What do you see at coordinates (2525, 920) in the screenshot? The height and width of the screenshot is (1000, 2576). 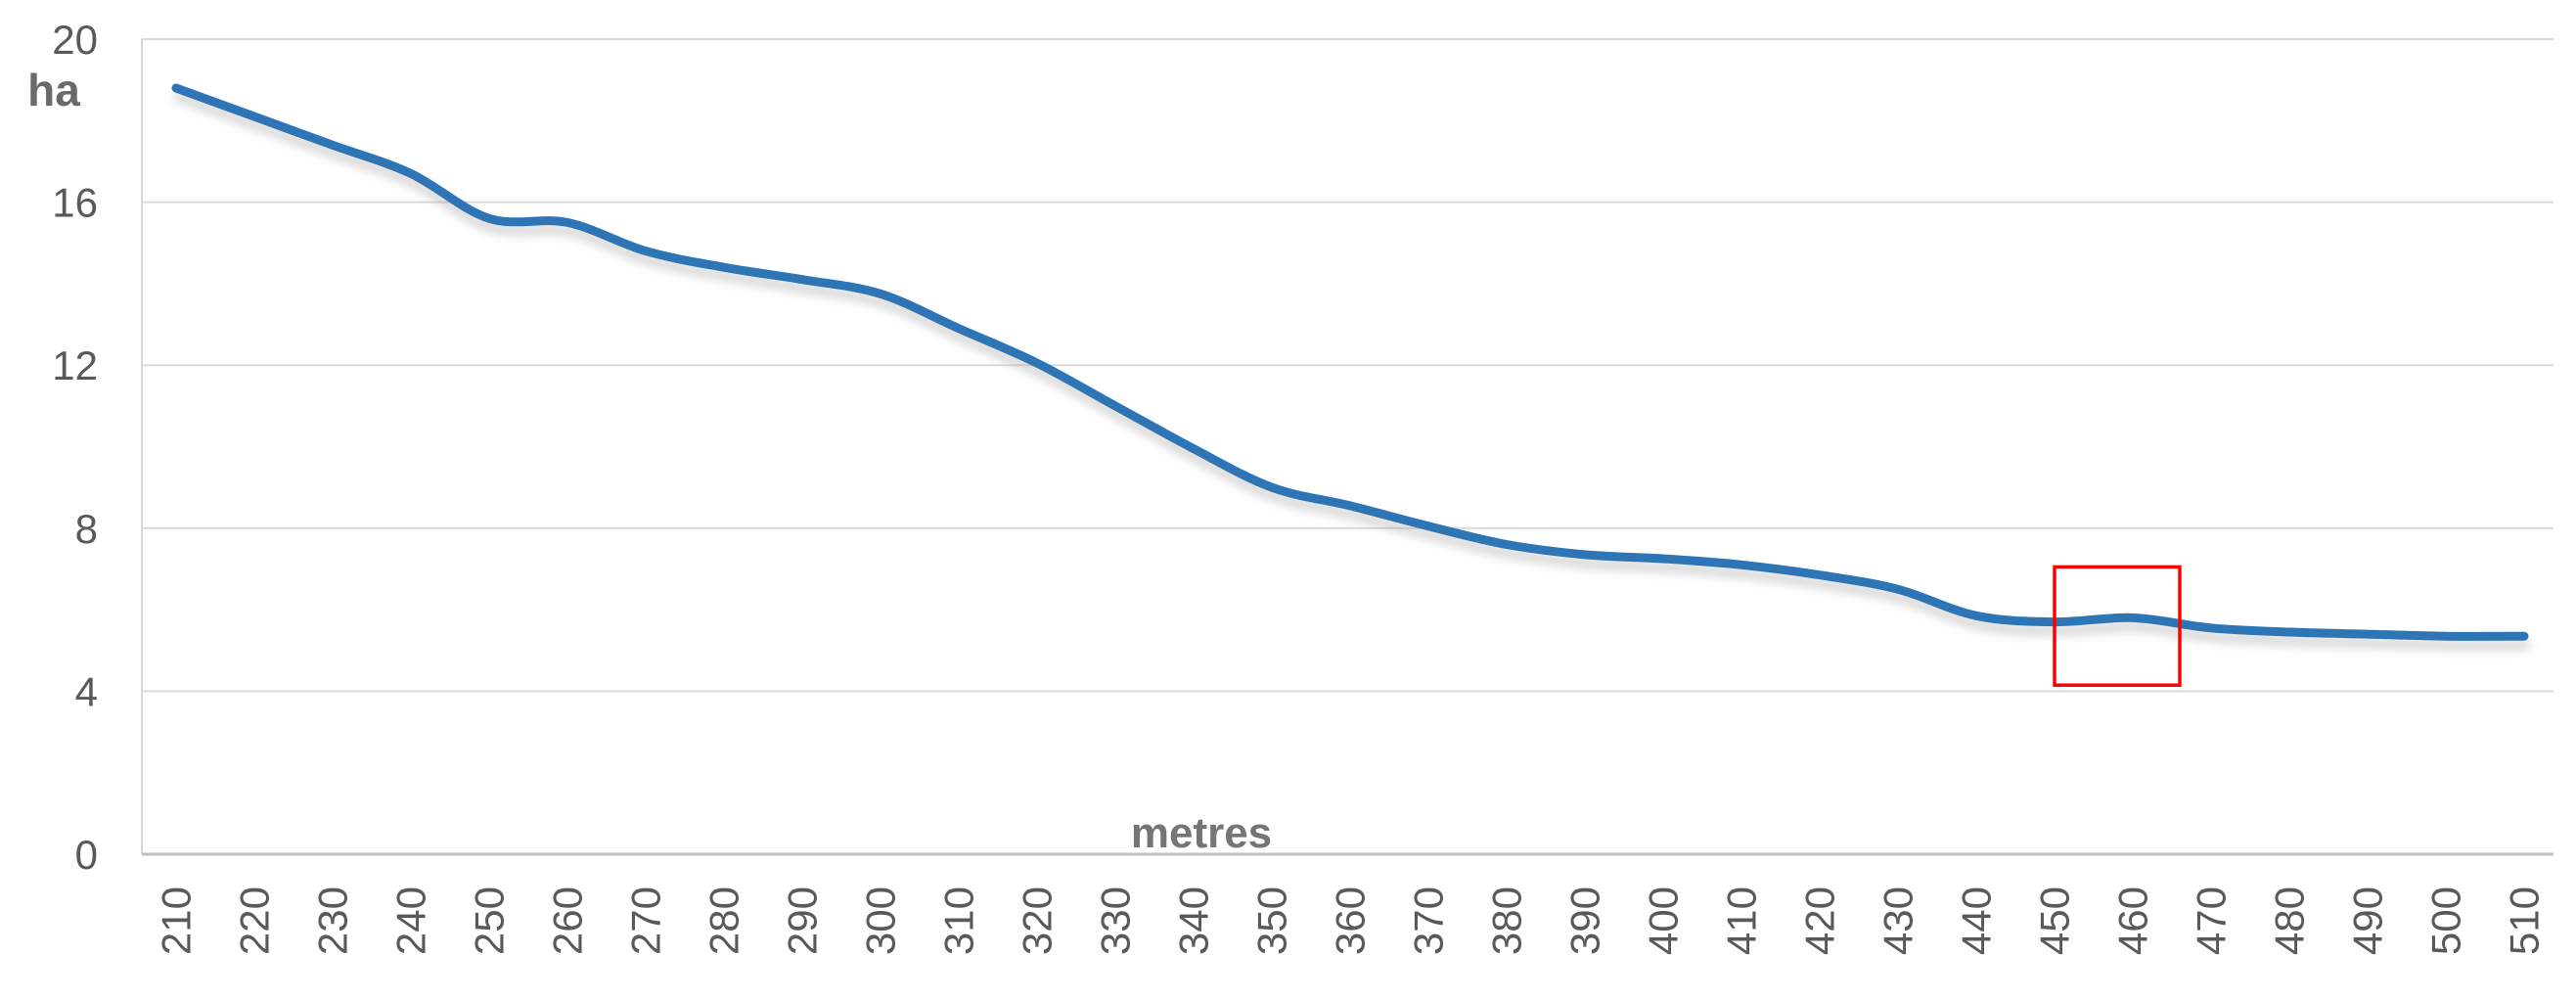 I see `x-tick-label-510: 510` at bounding box center [2525, 920].